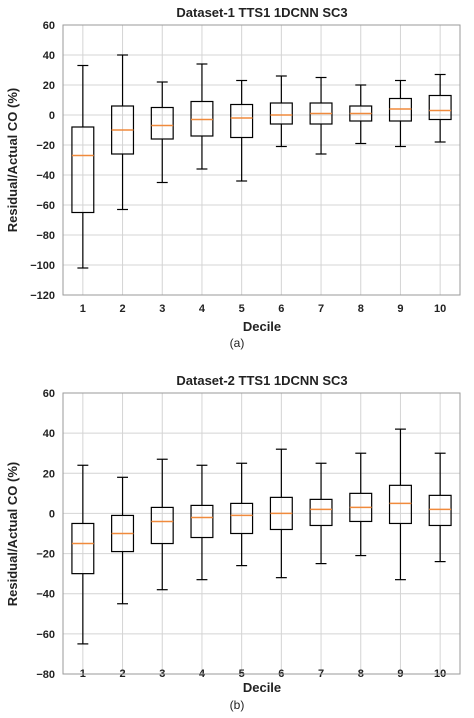 Image resolution: width=474 pixels, height=718 pixels. What do you see at coordinates (49, 474) in the screenshot?
I see `chart-b-ytick-label: 20` at bounding box center [49, 474].